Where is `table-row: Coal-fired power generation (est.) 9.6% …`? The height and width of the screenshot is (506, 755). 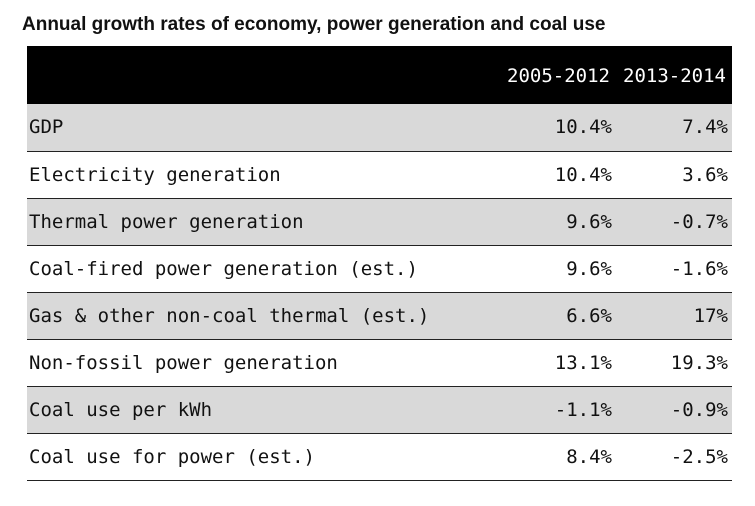
table-row: Coal-fired power generation (est.) 9.6% … is located at coordinates (379, 268).